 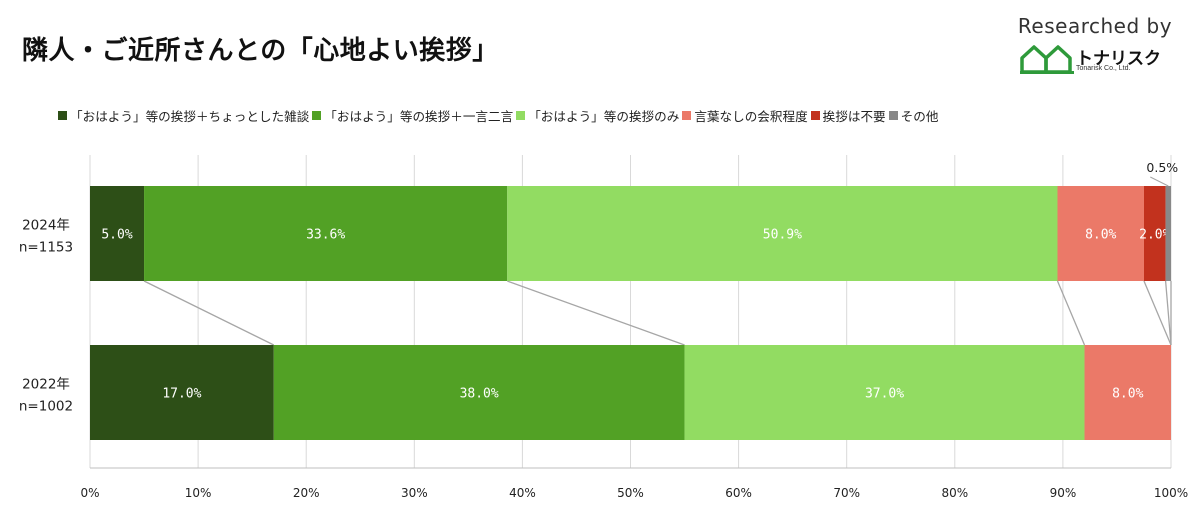 I want to click on x-tick-label: 60%, so click(x=738, y=493).